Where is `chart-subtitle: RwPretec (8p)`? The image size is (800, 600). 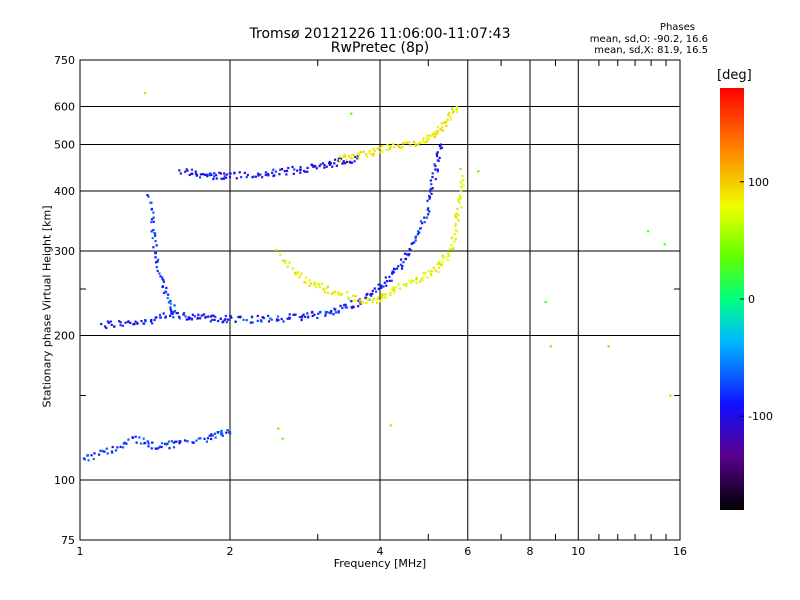
chart-subtitle: RwPretec (8p) is located at coordinates (380, 48).